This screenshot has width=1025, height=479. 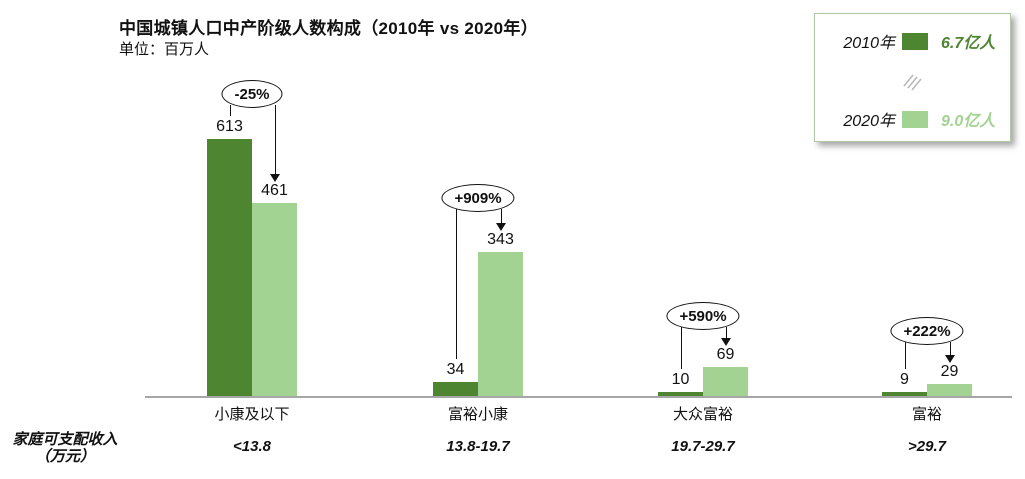 I want to click on income-range-label: <13.8, so click(x=252, y=446).